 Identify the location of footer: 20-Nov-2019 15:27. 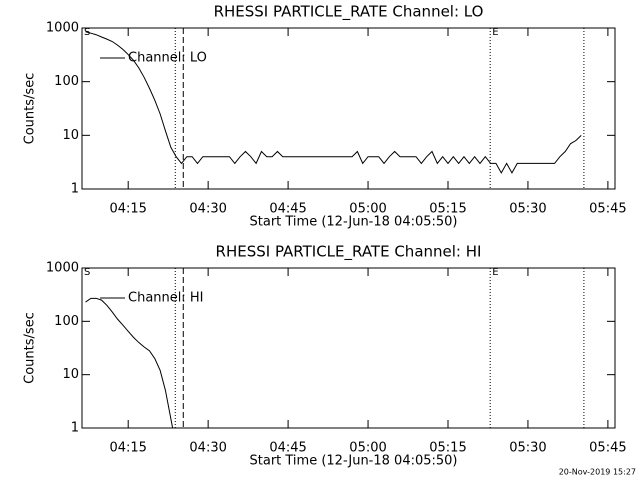
(597, 472).